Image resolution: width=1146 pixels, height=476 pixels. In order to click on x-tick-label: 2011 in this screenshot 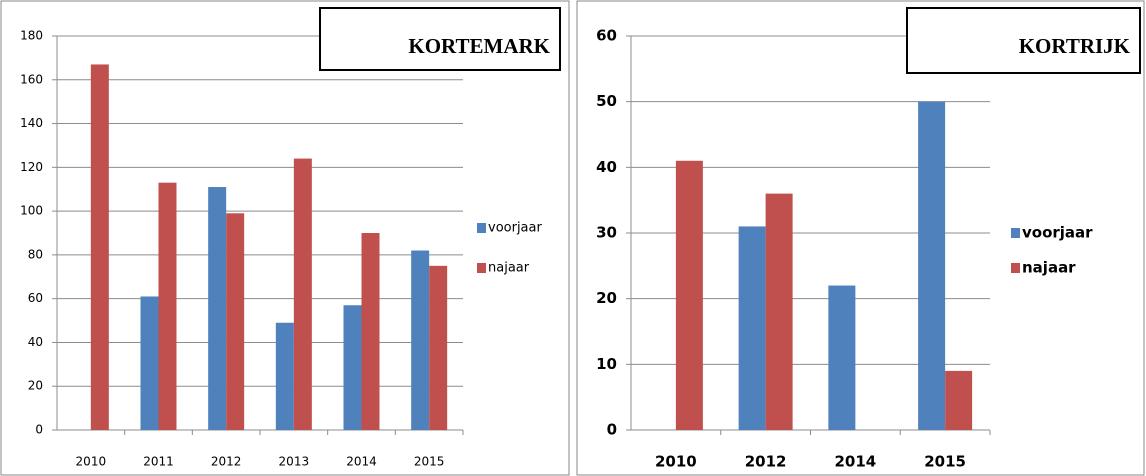, I will do `click(158, 462)`.